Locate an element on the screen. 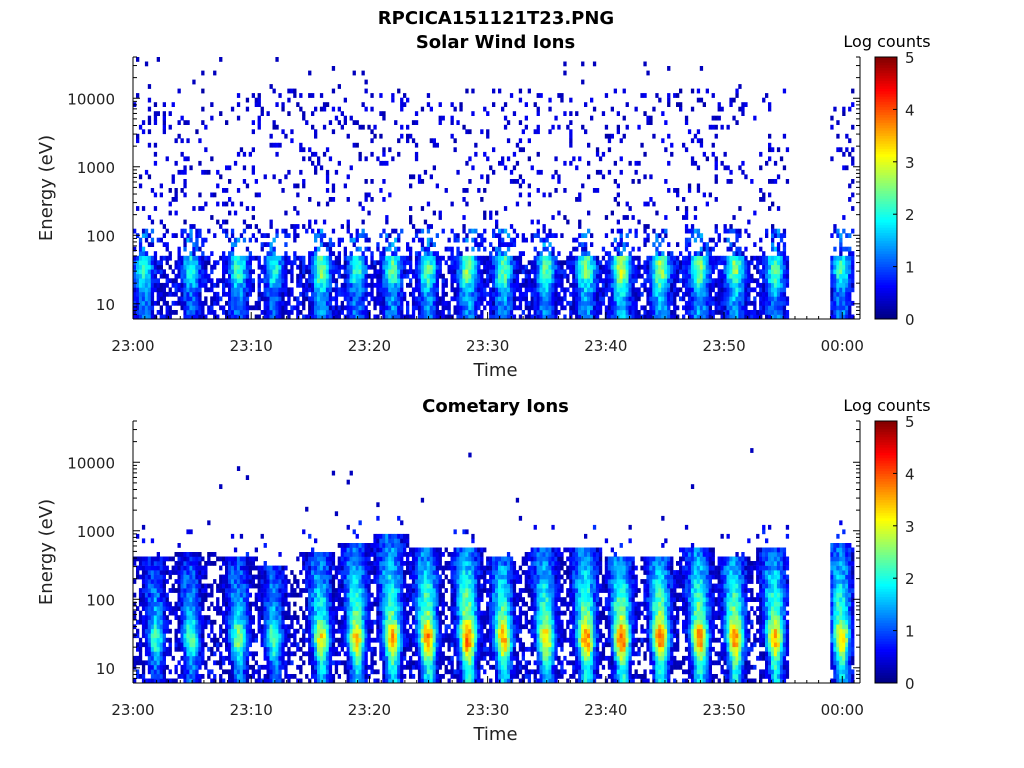 The image size is (1024, 768). x-tick-label: 23:50 is located at coordinates (723, 346).